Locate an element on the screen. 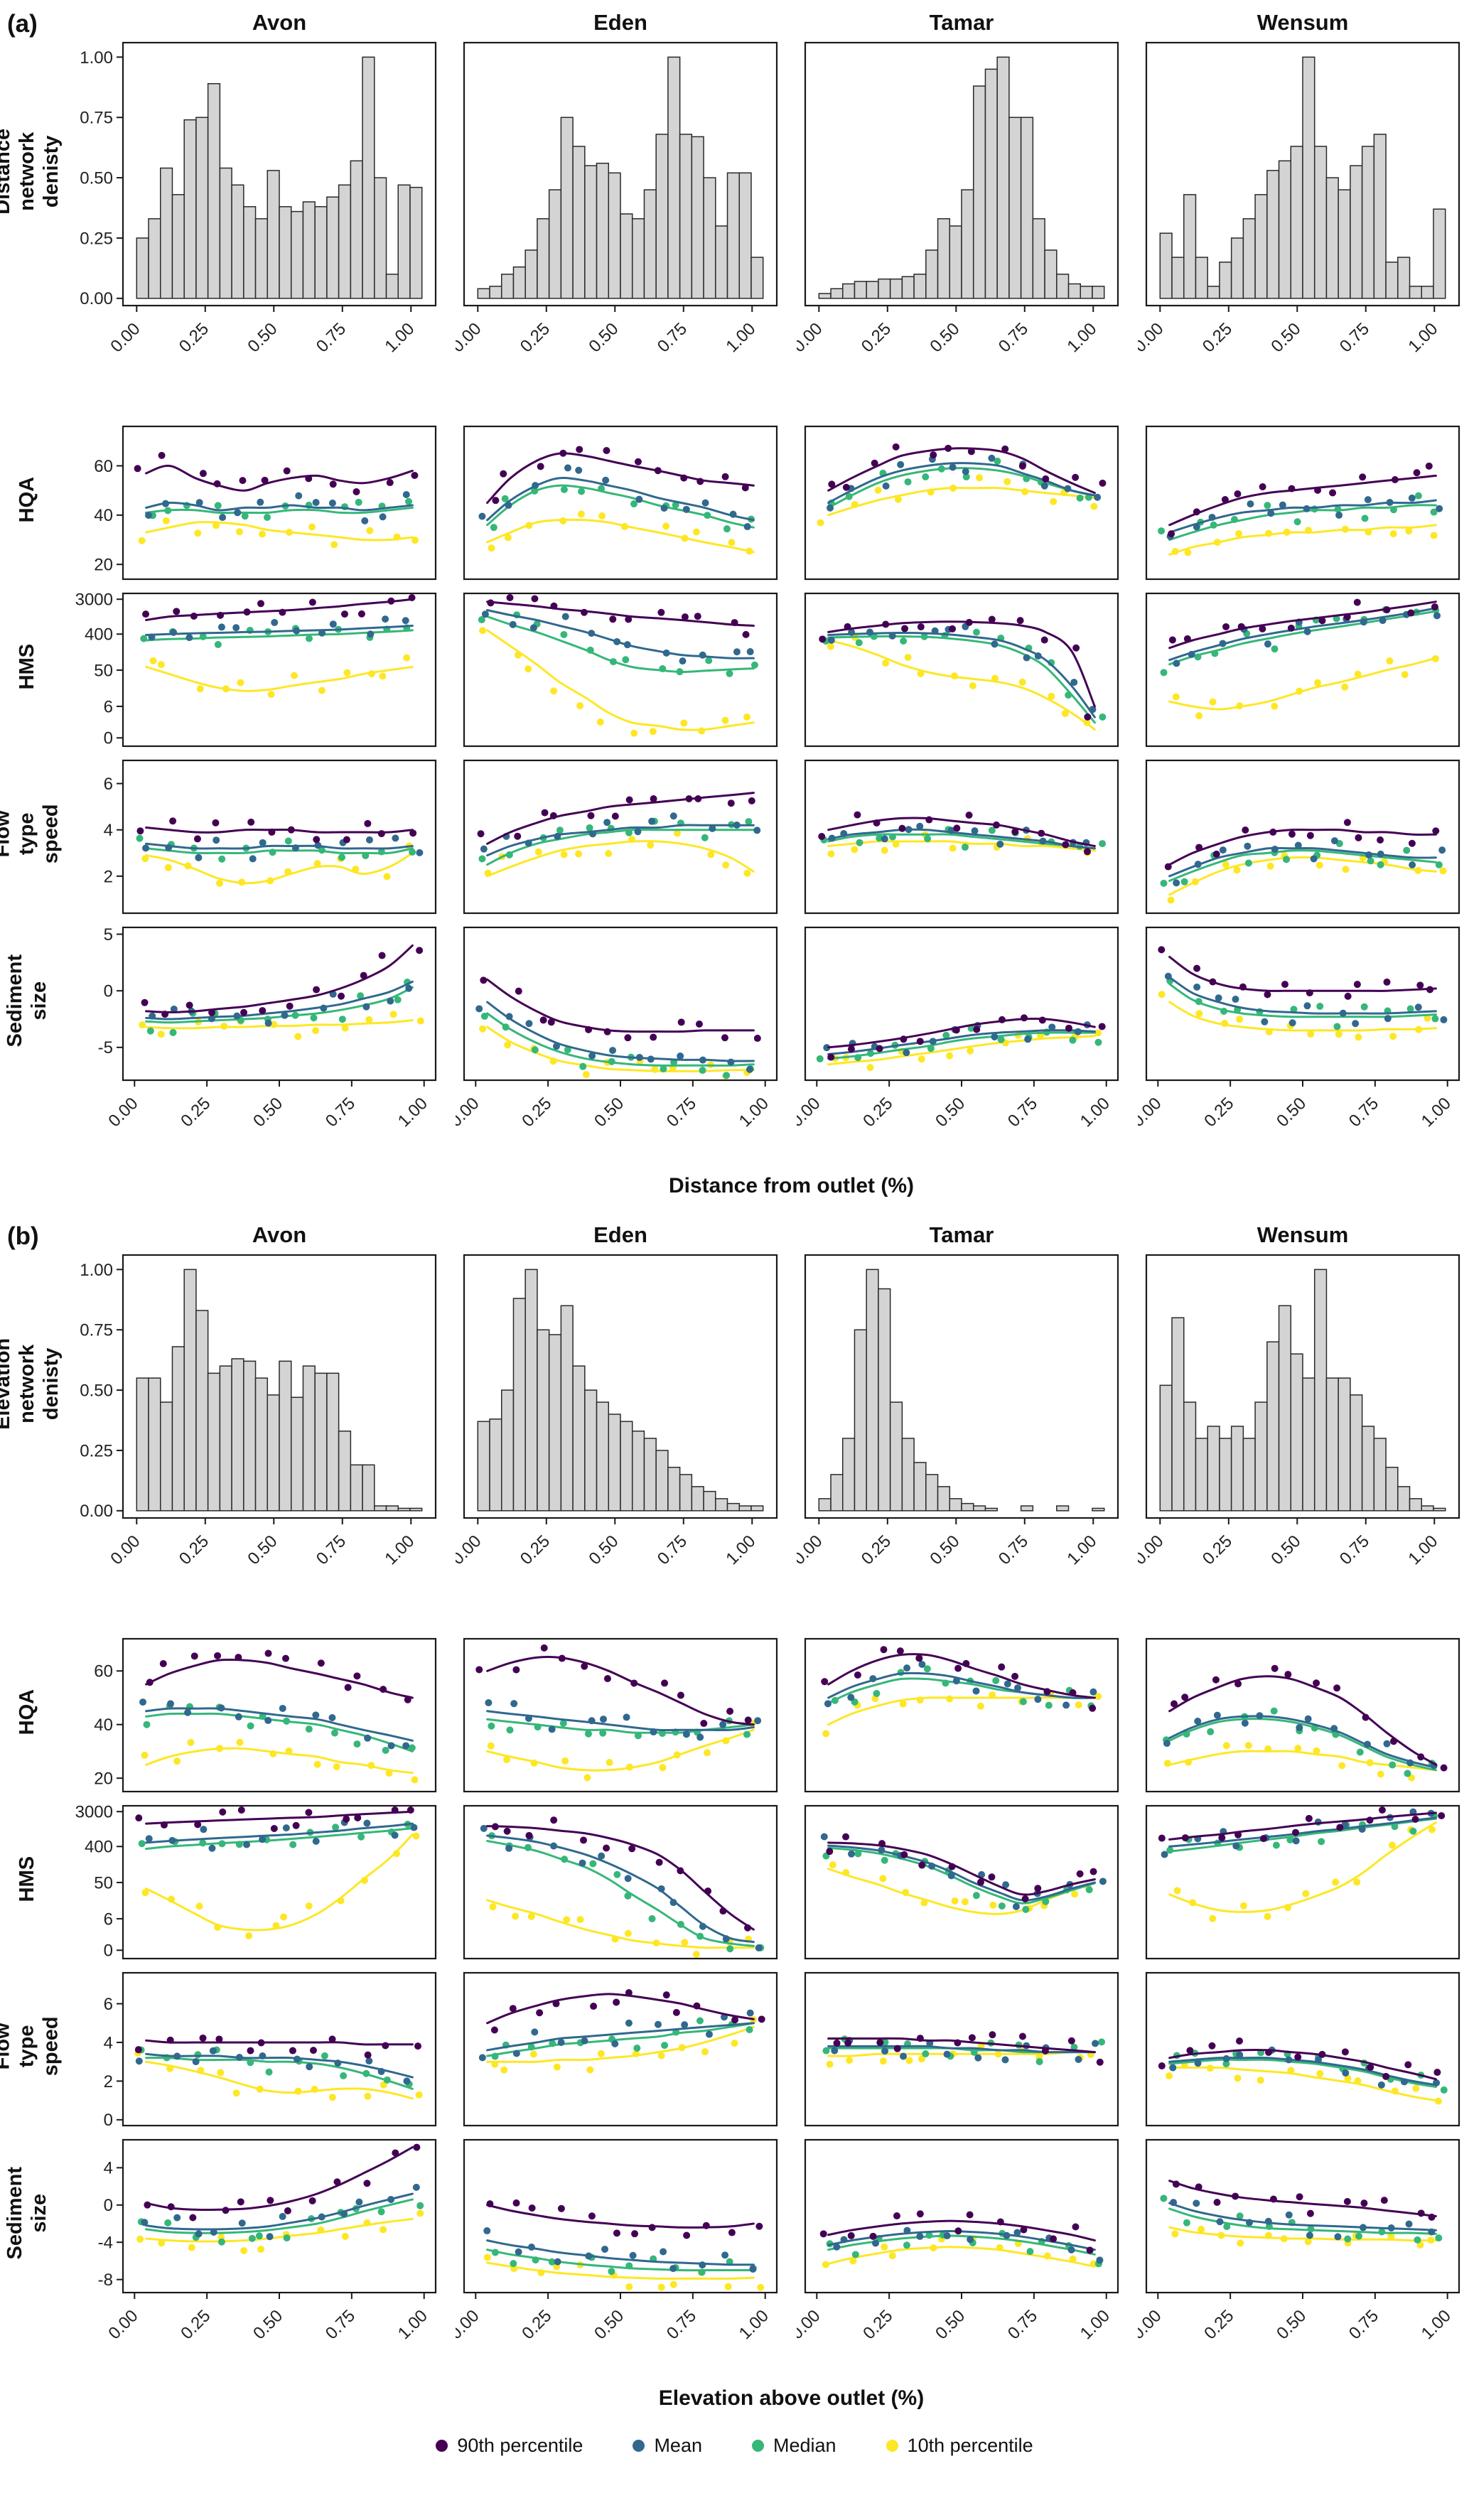 Image resolution: width=1469 pixels, height=2520 pixels. svg-text: 6 is located at coordinates (108, 2005).